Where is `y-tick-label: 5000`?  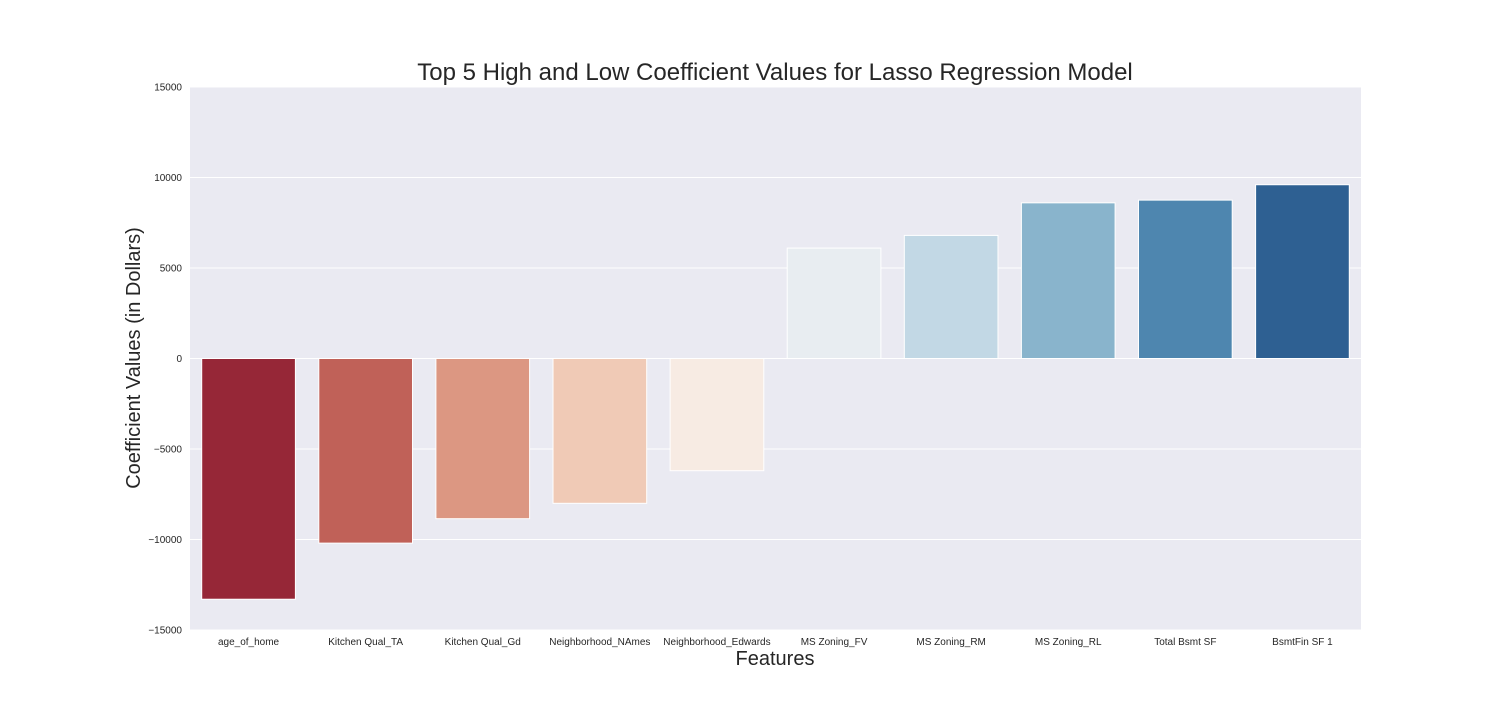 y-tick-label: 5000 is located at coordinates (171, 269).